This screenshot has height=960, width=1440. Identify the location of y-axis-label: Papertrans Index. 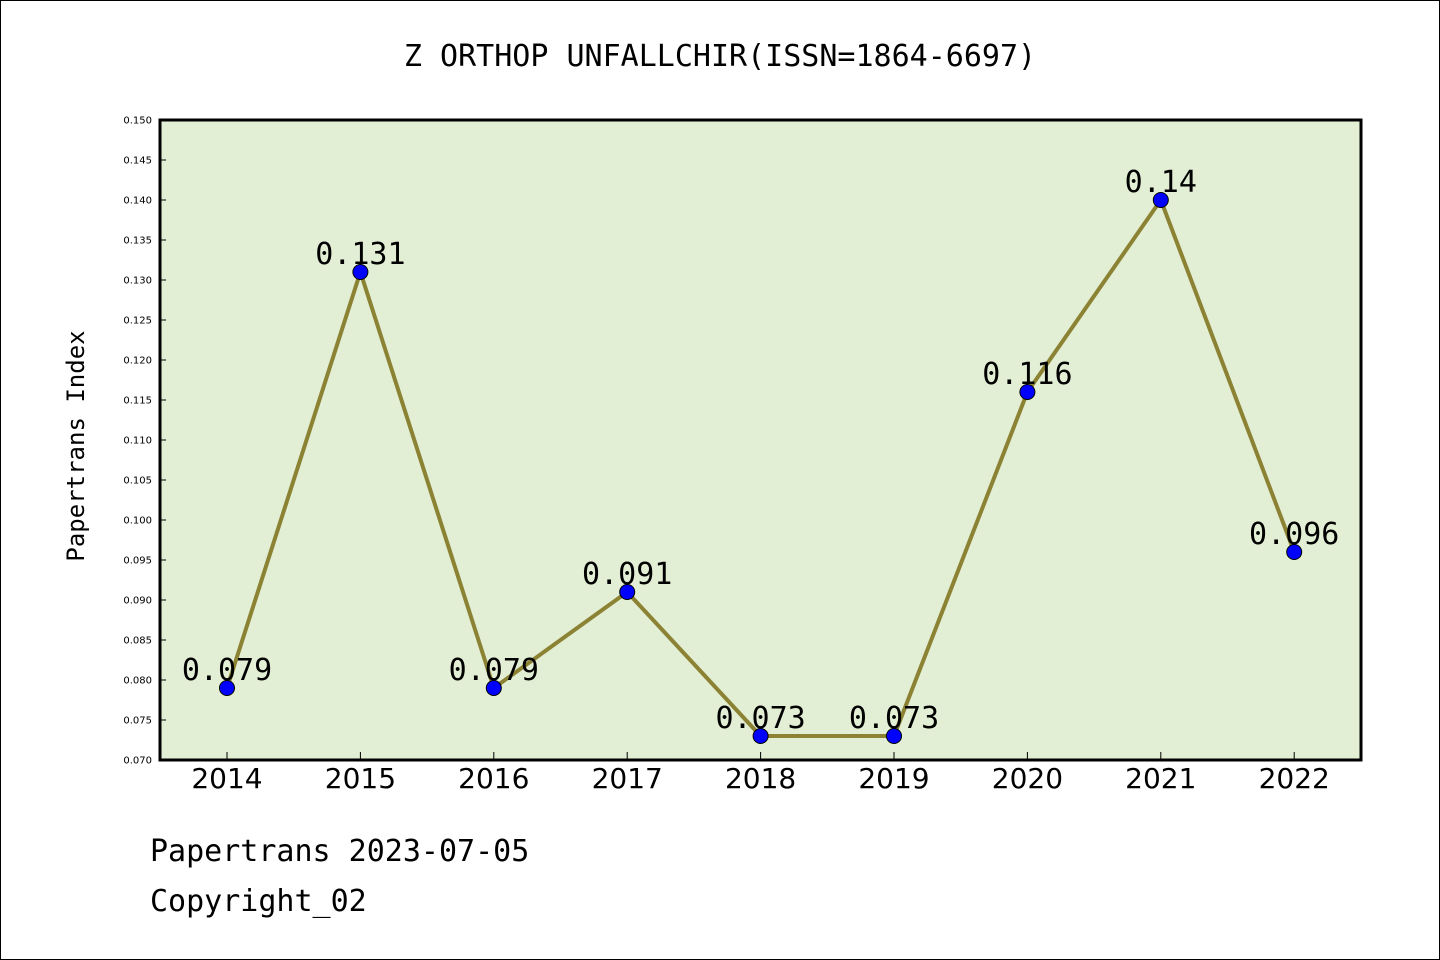
(76, 445).